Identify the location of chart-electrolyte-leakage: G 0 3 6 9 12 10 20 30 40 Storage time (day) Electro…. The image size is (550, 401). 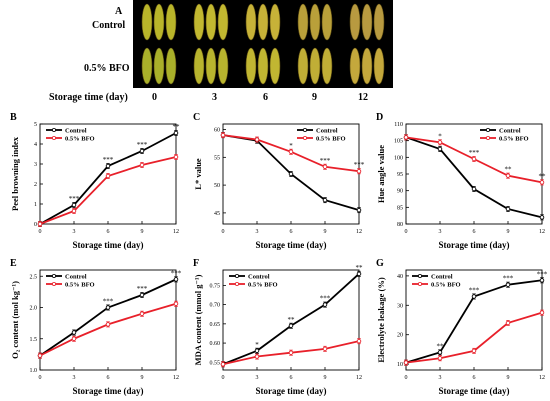
(462, 327).